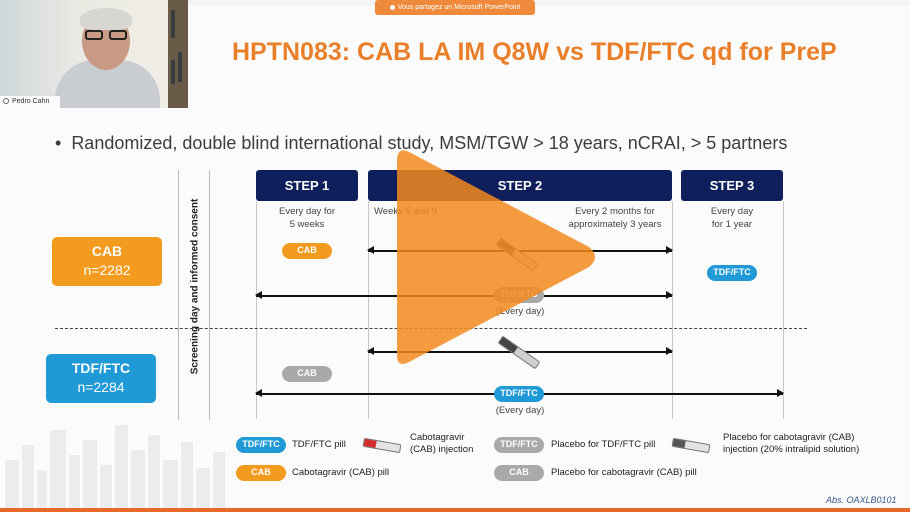 The height and width of the screenshot is (512, 910). What do you see at coordinates (115, 468) in the screenshot?
I see `city-skyline-decoration` at bounding box center [115, 468].